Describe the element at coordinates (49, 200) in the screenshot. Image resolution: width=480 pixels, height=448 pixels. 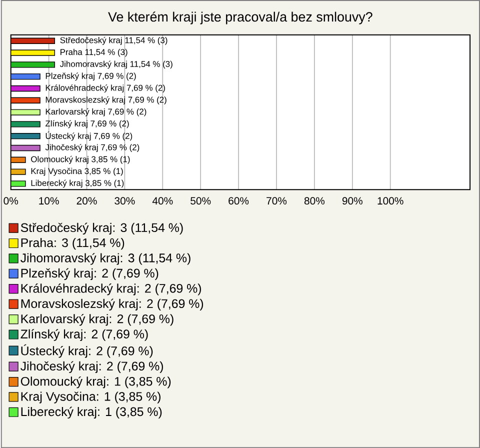
I see `x-tick-label: 10%` at that location.